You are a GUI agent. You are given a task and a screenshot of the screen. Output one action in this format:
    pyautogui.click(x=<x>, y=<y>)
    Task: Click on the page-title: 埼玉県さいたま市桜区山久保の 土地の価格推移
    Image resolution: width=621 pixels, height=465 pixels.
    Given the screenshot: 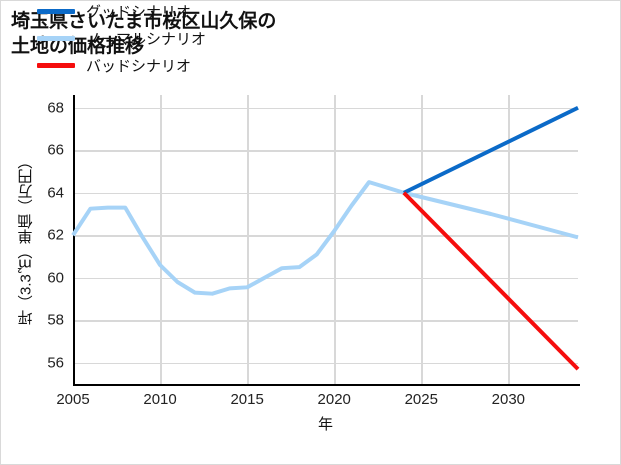 What is the action you would take?
    pyautogui.click(x=144, y=34)
    